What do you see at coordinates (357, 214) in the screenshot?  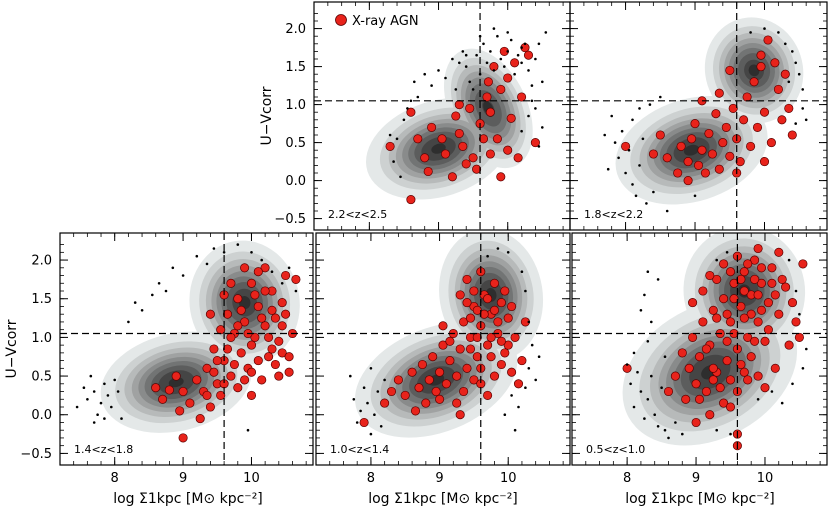 I see `panel-redshift-label: 2.2<z<2.5` at bounding box center [357, 214].